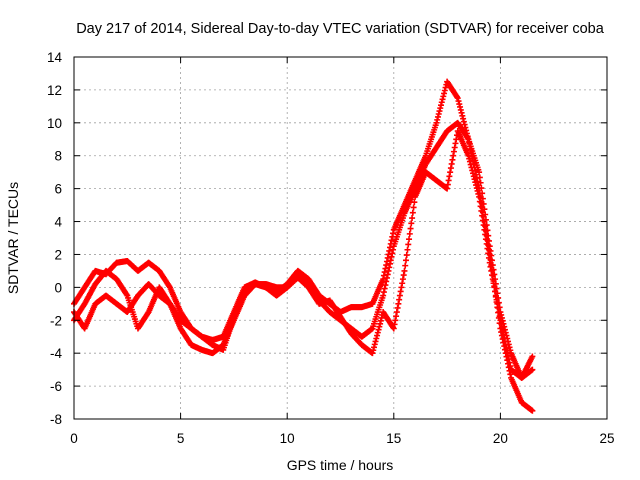  What do you see at coordinates (58, 156) in the screenshot?
I see `y-tick-label: 8` at bounding box center [58, 156].